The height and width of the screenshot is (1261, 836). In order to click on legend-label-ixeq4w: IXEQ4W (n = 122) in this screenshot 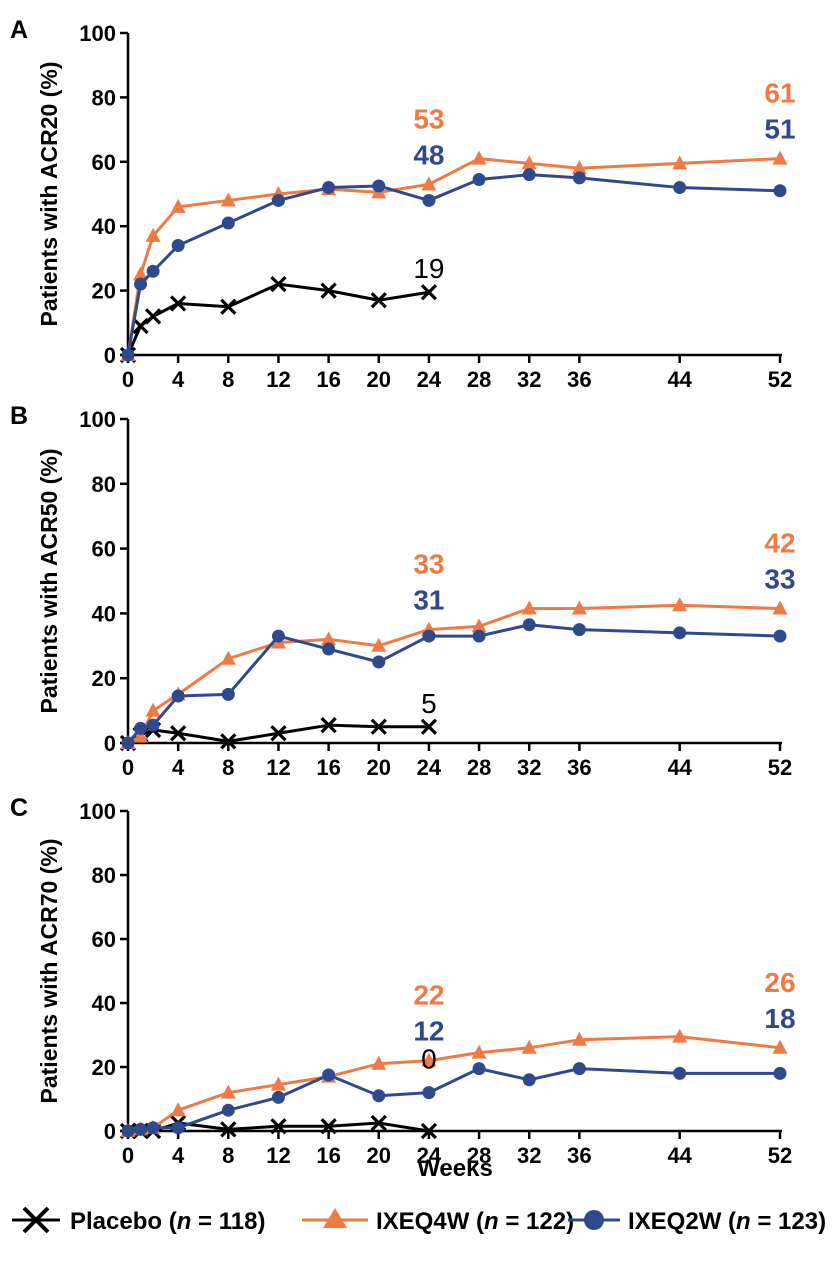, I will do `click(475, 1221)`.